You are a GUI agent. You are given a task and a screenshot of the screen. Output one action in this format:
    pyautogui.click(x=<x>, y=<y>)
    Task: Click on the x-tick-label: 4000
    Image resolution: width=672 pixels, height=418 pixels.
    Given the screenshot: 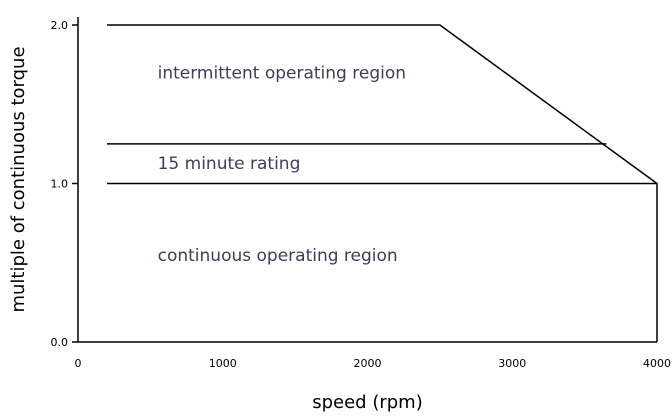 What is the action you would take?
    pyautogui.click(x=657, y=363)
    